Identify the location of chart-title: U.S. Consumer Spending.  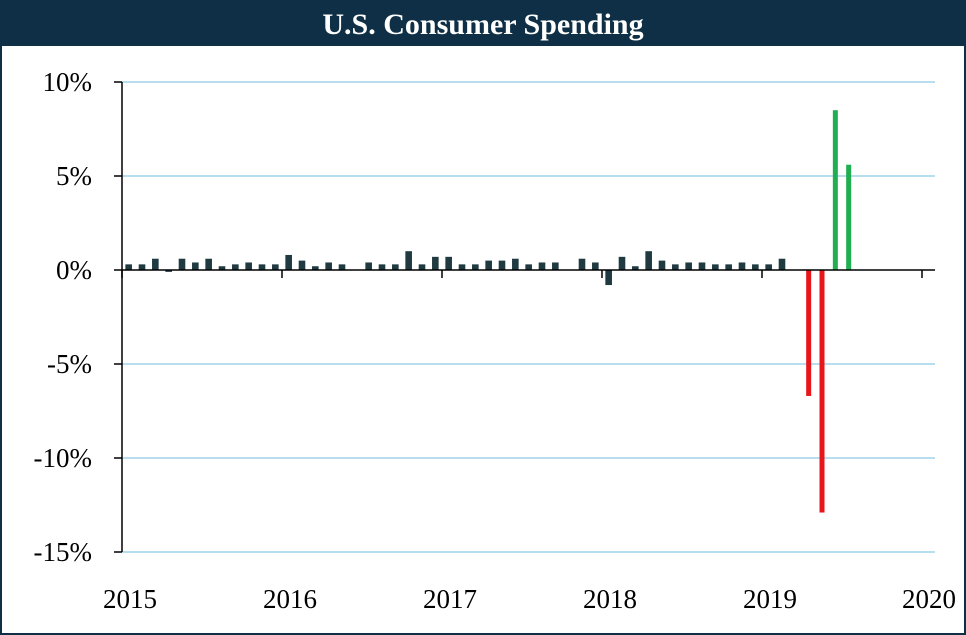
(483, 24).